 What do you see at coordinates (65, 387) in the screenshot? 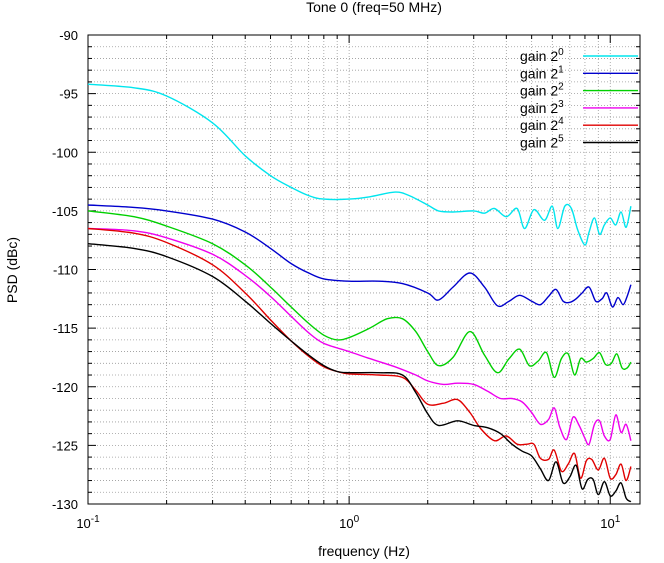
I see `y-tick-label: -120` at bounding box center [65, 387].